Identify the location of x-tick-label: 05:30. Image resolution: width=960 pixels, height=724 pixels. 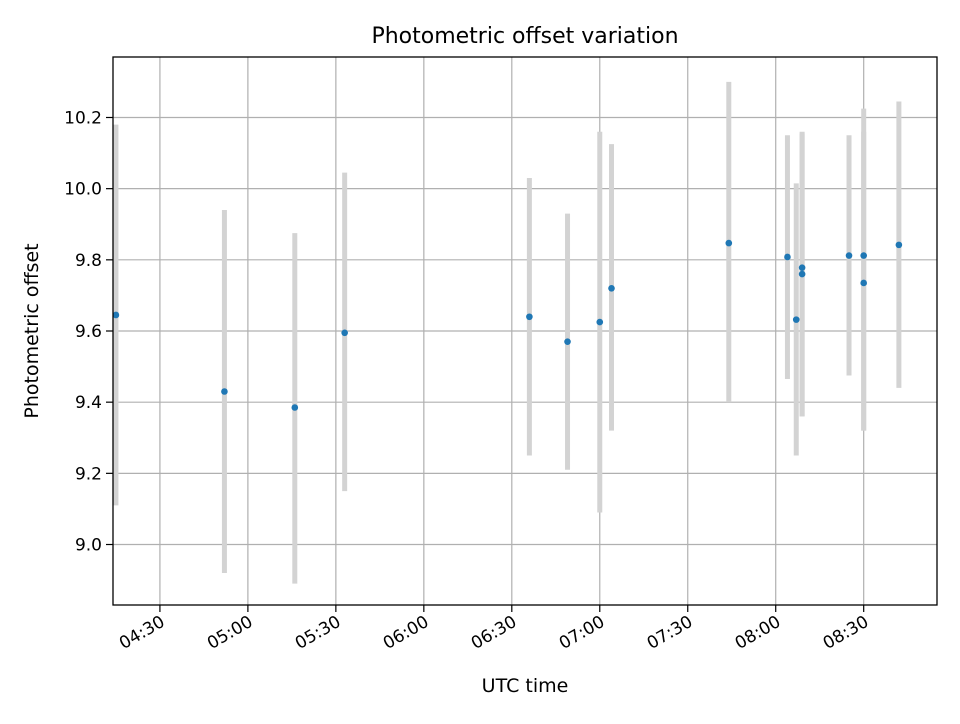
(318, 633).